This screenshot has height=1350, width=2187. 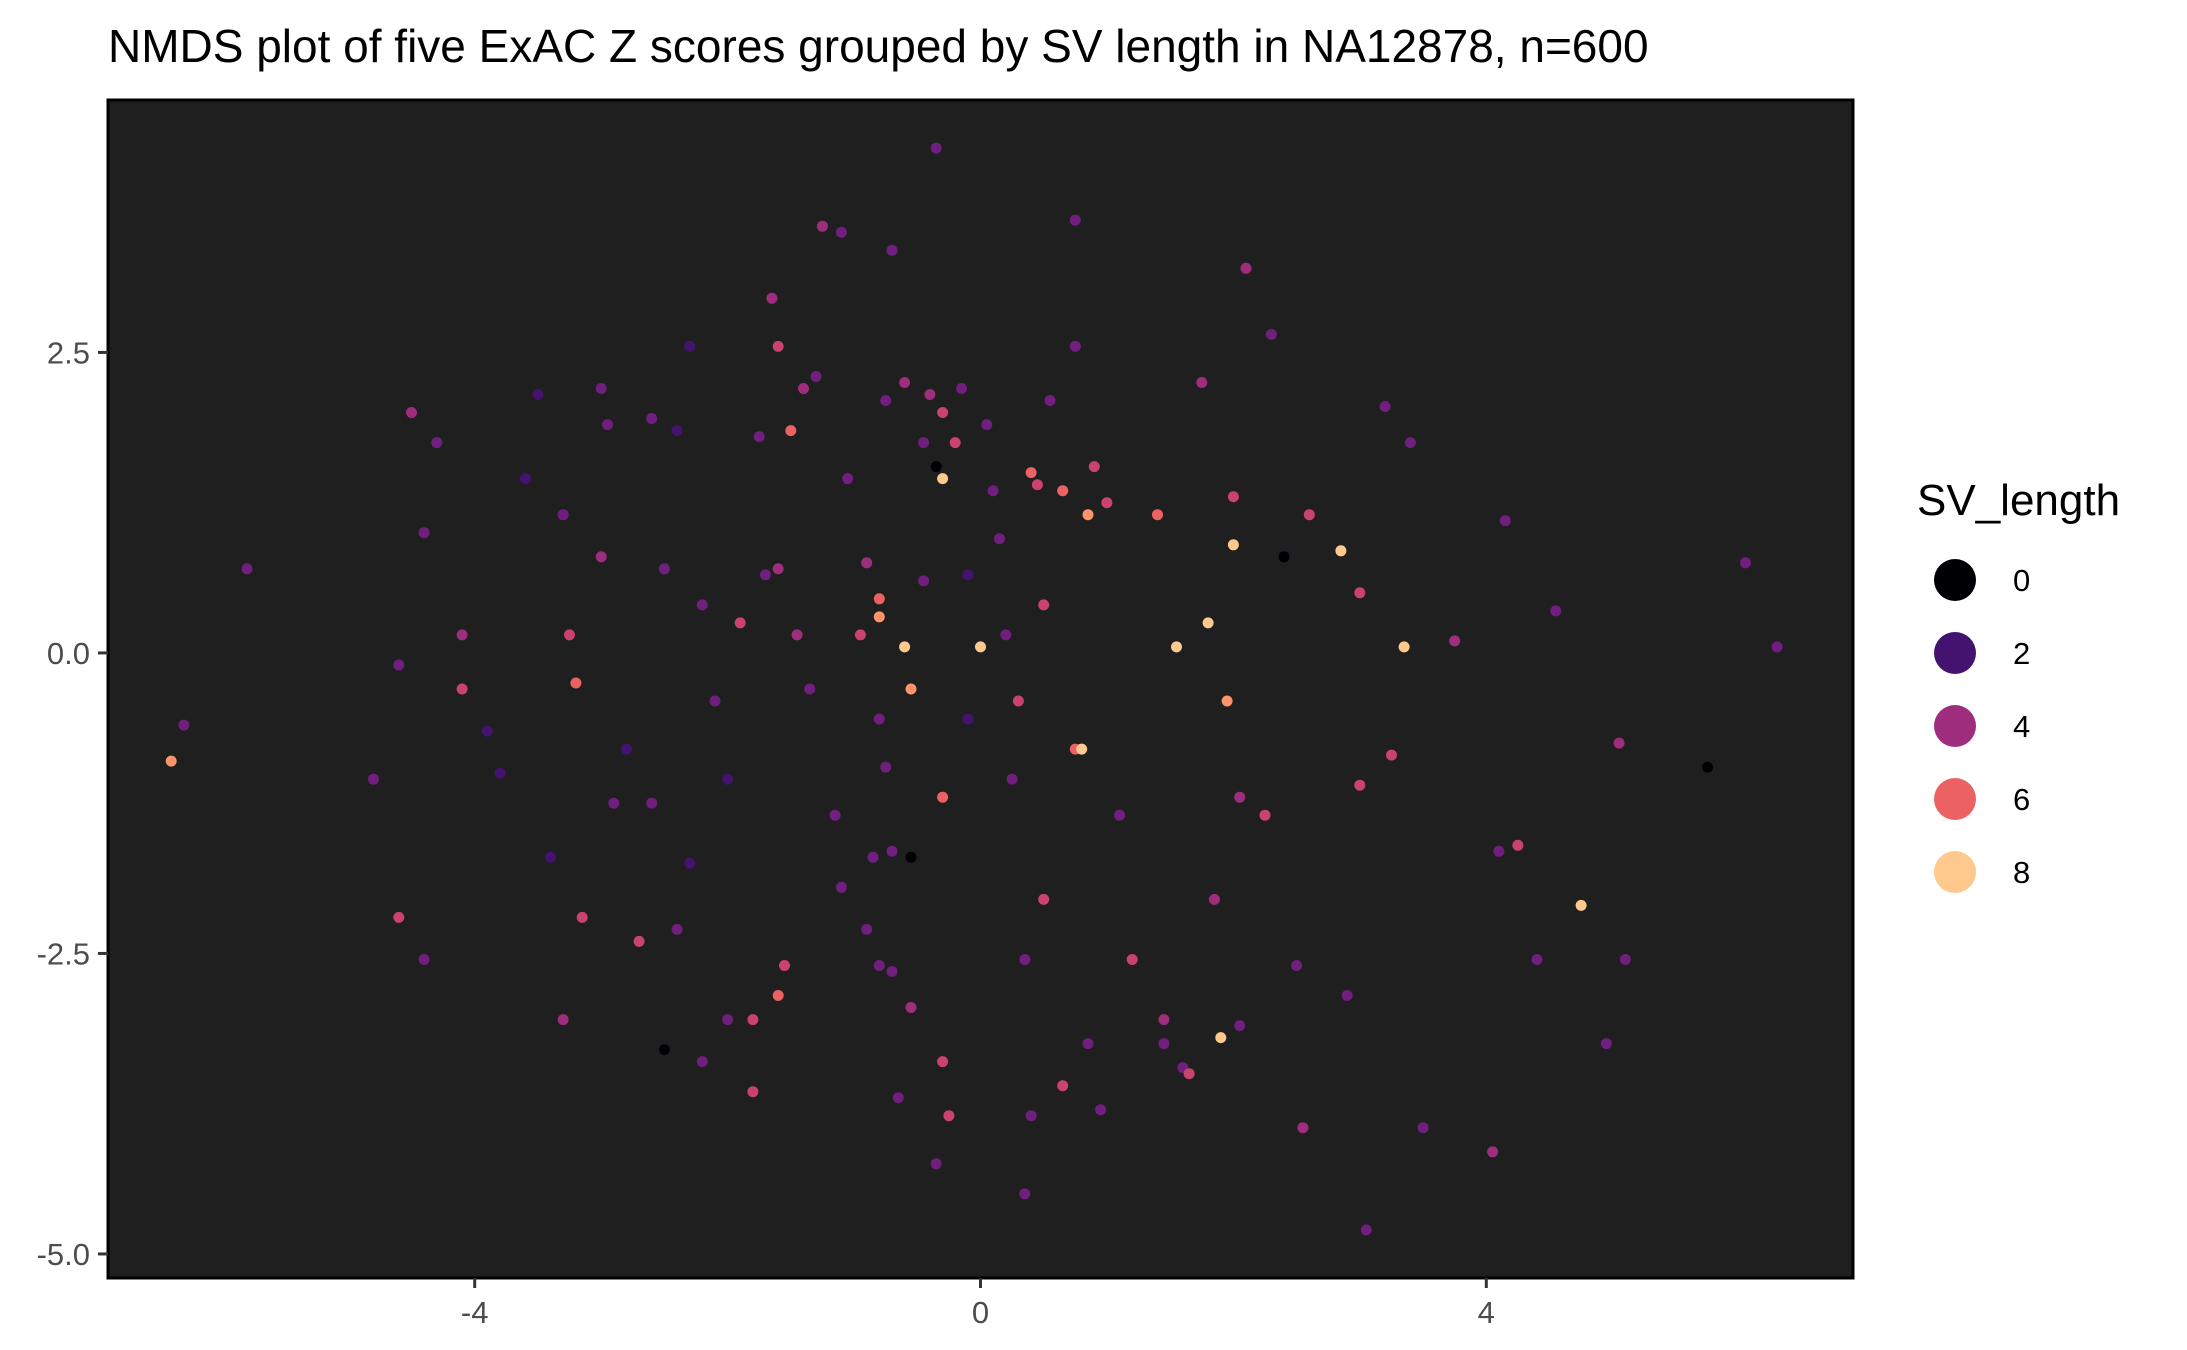 I want to click on legend-label: 8, so click(x=2021, y=872).